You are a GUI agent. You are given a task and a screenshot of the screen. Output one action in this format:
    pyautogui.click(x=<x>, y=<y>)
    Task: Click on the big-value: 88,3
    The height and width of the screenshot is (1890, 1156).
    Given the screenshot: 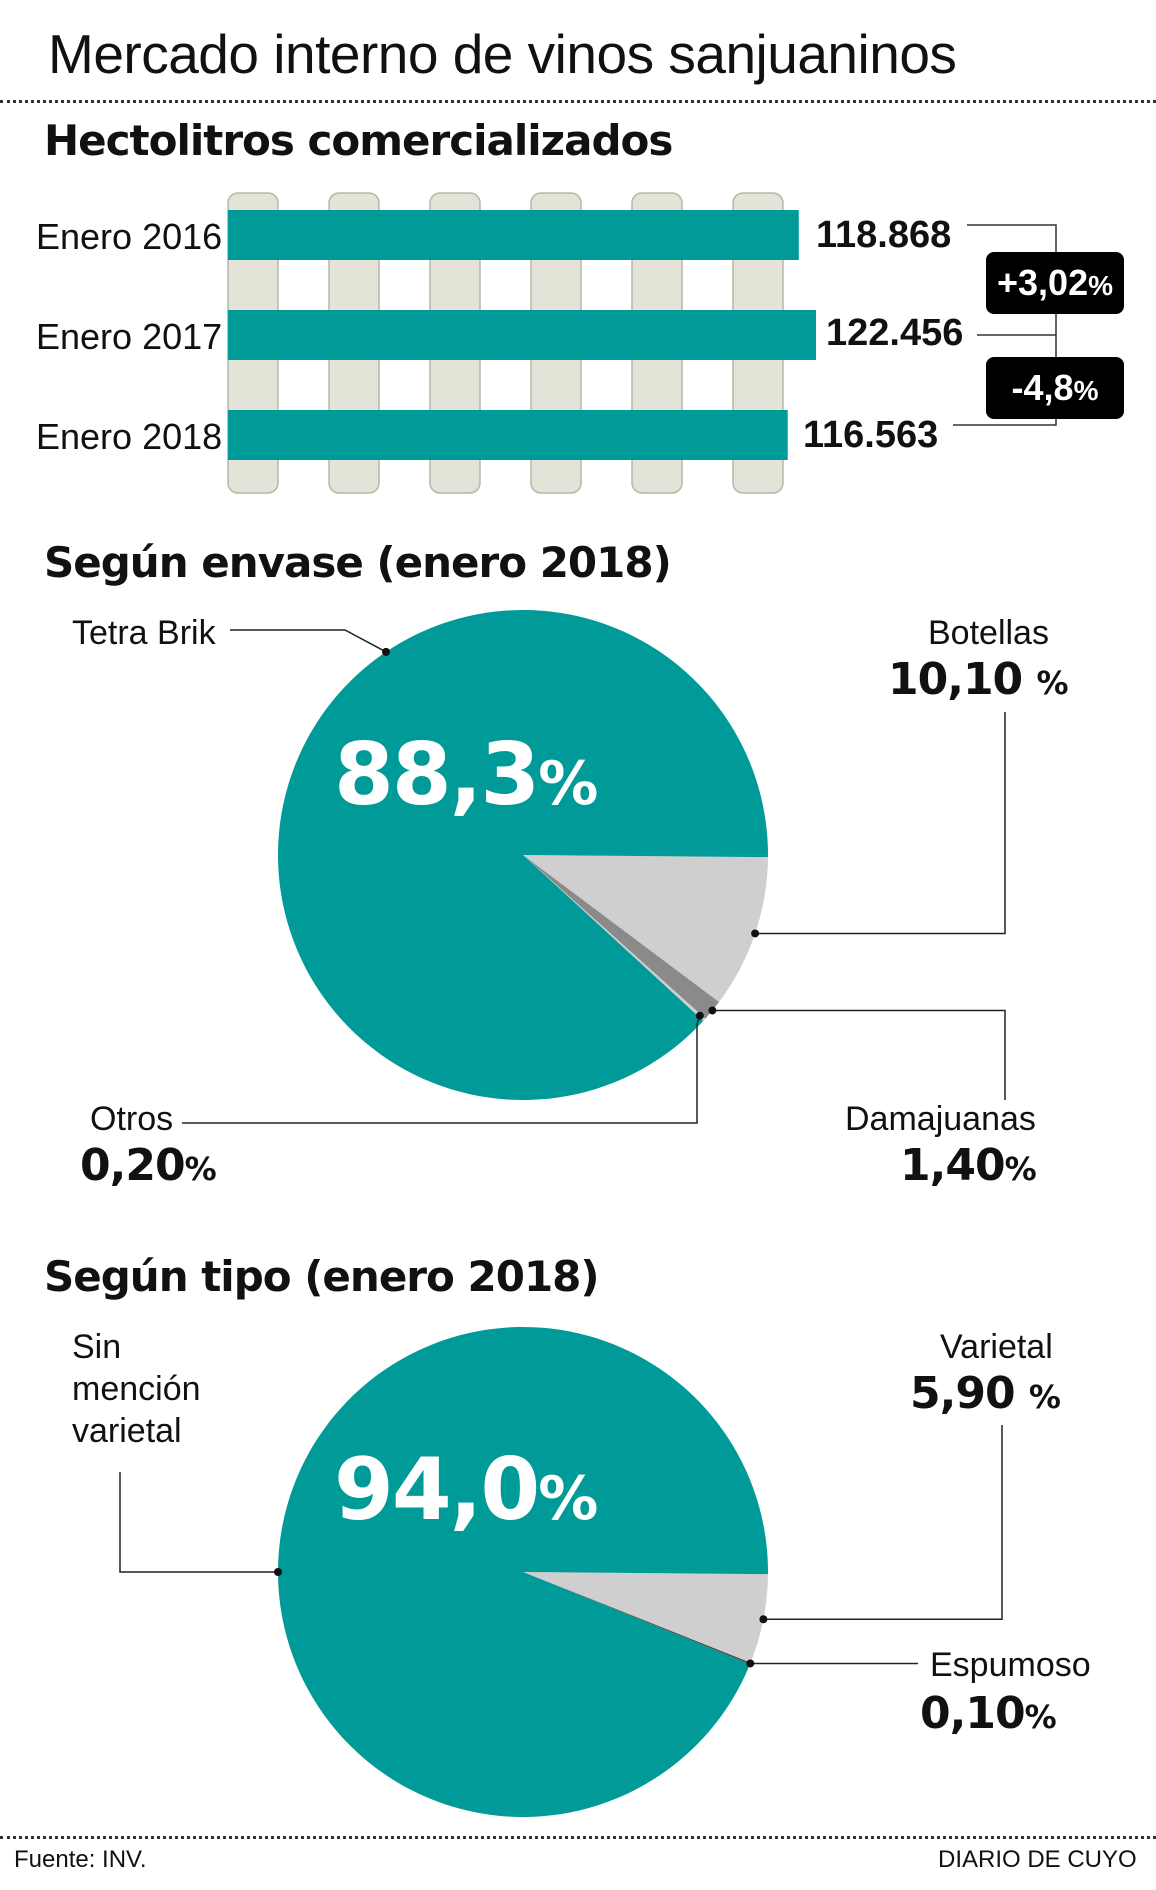 What is the action you would take?
    pyautogui.click(x=437, y=775)
    